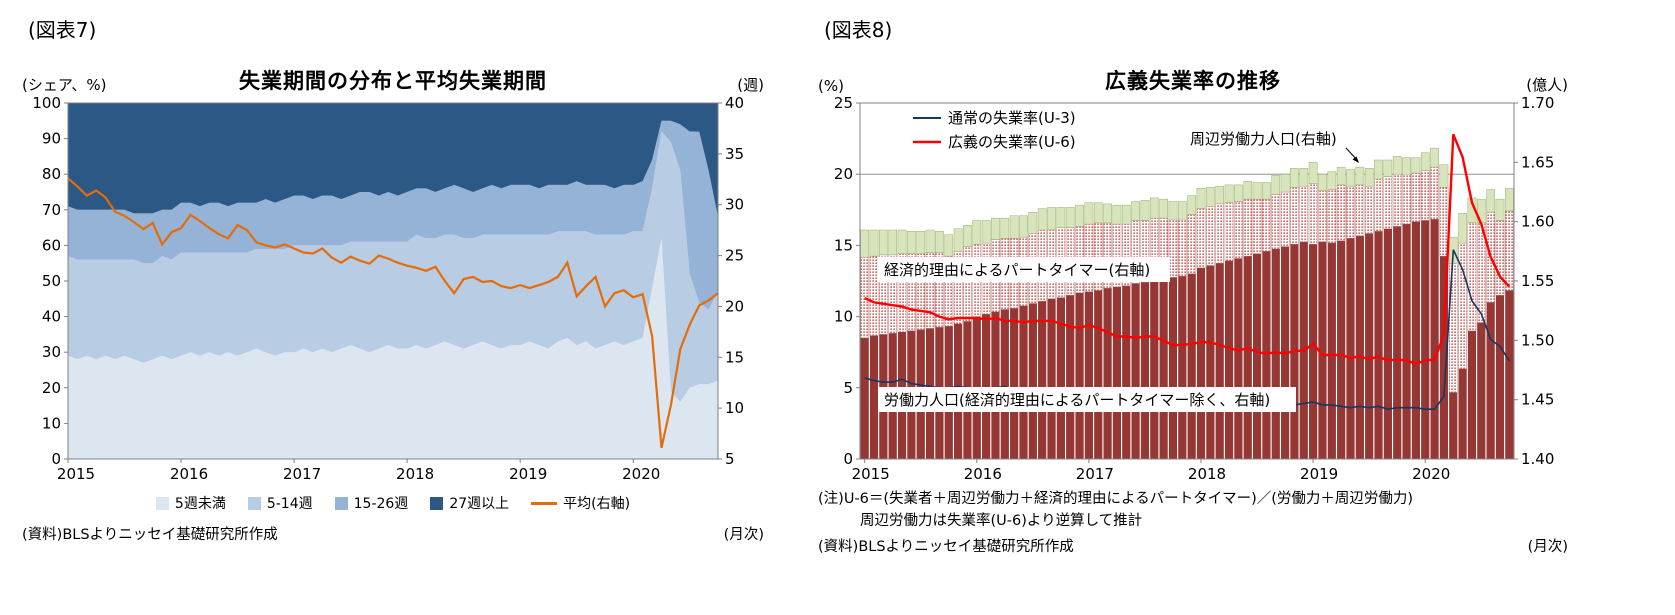 This screenshot has height=615, width=1675. Describe the element at coordinates (750, 85) in the screenshot. I see `fig7-right-axis-unit: (週)` at that location.